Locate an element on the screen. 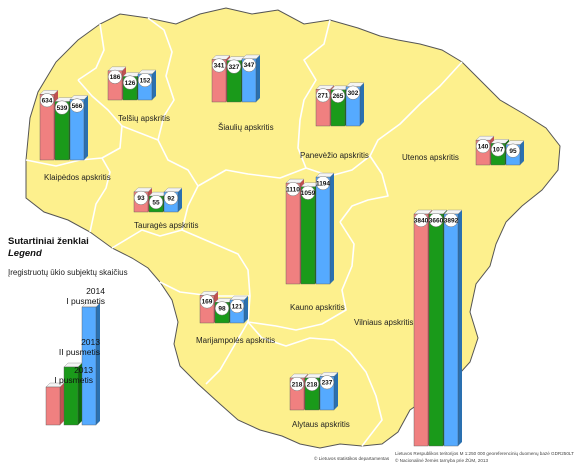 The height and width of the screenshot is (473, 578). legend-period-1-half: I pusmetis is located at coordinates (73, 379).